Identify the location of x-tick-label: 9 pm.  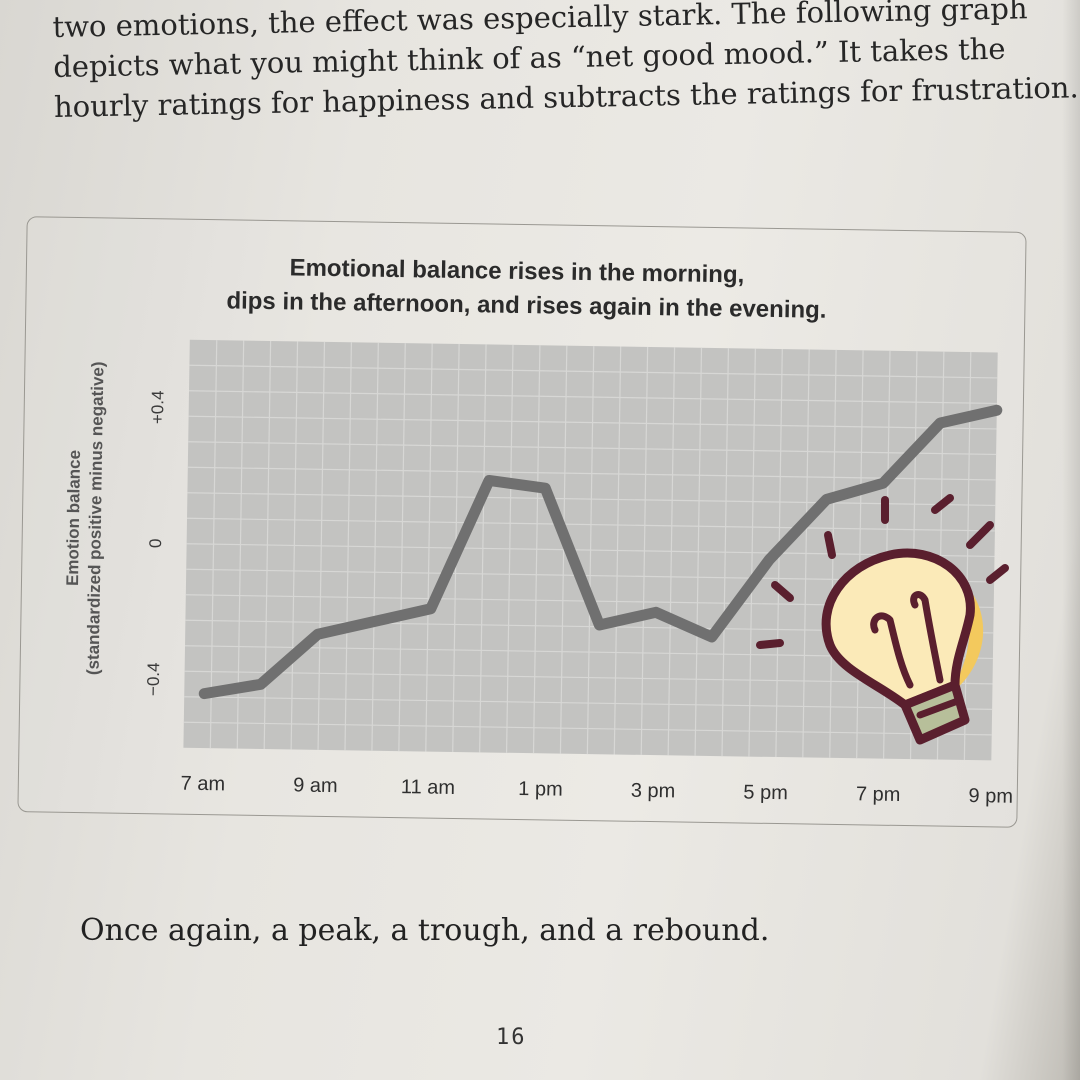
(990, 796).